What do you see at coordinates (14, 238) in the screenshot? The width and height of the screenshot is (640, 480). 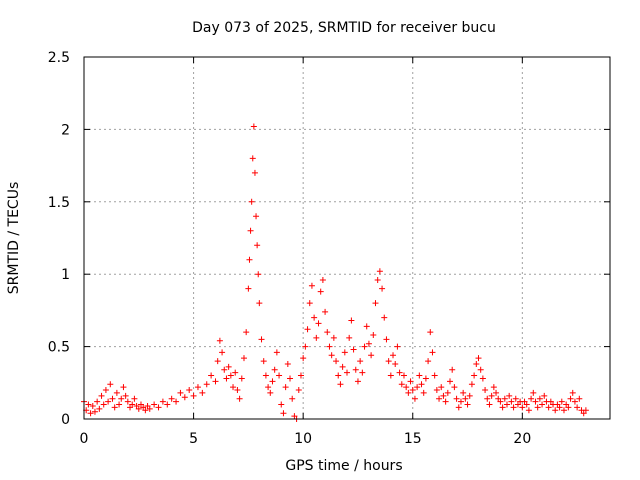 I see `y-axis-label: SRMTID / TECUs` at bounding box center [14, 238].